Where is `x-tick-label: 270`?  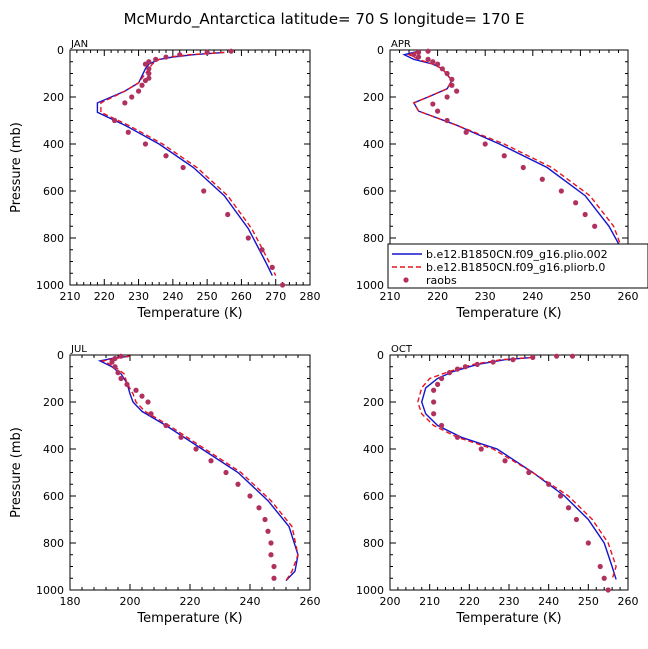
x-tick-label: 270 is located at coordinates (275, 296).